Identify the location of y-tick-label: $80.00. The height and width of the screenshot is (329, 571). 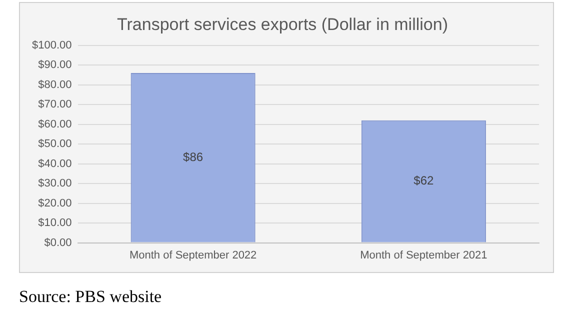
(55, 84).